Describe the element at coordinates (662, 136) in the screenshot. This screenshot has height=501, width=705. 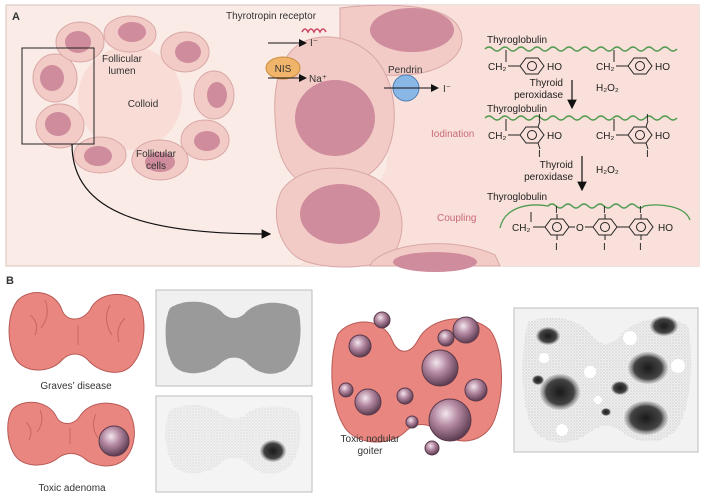
I see `ho-label-2b: HO` at that location.